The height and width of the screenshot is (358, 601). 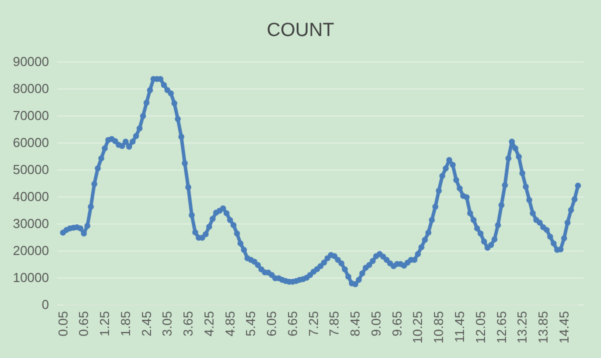 I want to click on x-tick-label: 9.05, so click(x=376, y=323).